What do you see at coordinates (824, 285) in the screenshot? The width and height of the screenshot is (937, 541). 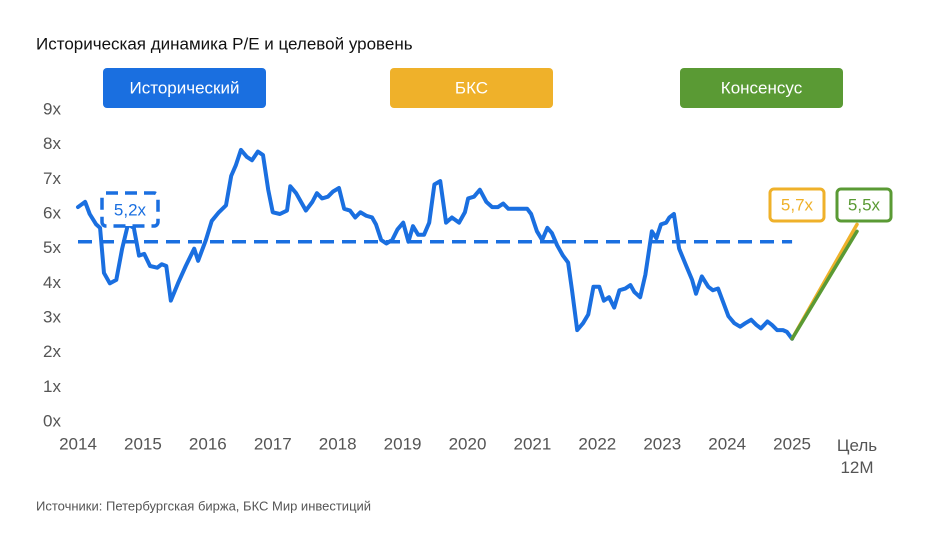 I see `series-line` at bounding box center [824, 285].